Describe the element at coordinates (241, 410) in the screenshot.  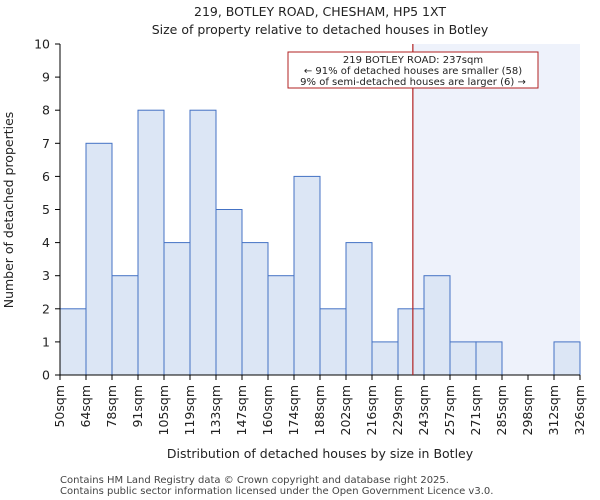
I see `x-tick-label-147sqm: 147sqm` at that location.